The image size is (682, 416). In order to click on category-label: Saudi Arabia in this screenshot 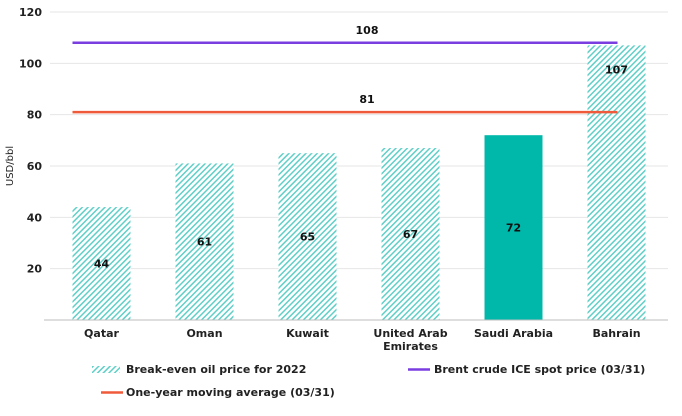, I will do `click(513, 333)`.